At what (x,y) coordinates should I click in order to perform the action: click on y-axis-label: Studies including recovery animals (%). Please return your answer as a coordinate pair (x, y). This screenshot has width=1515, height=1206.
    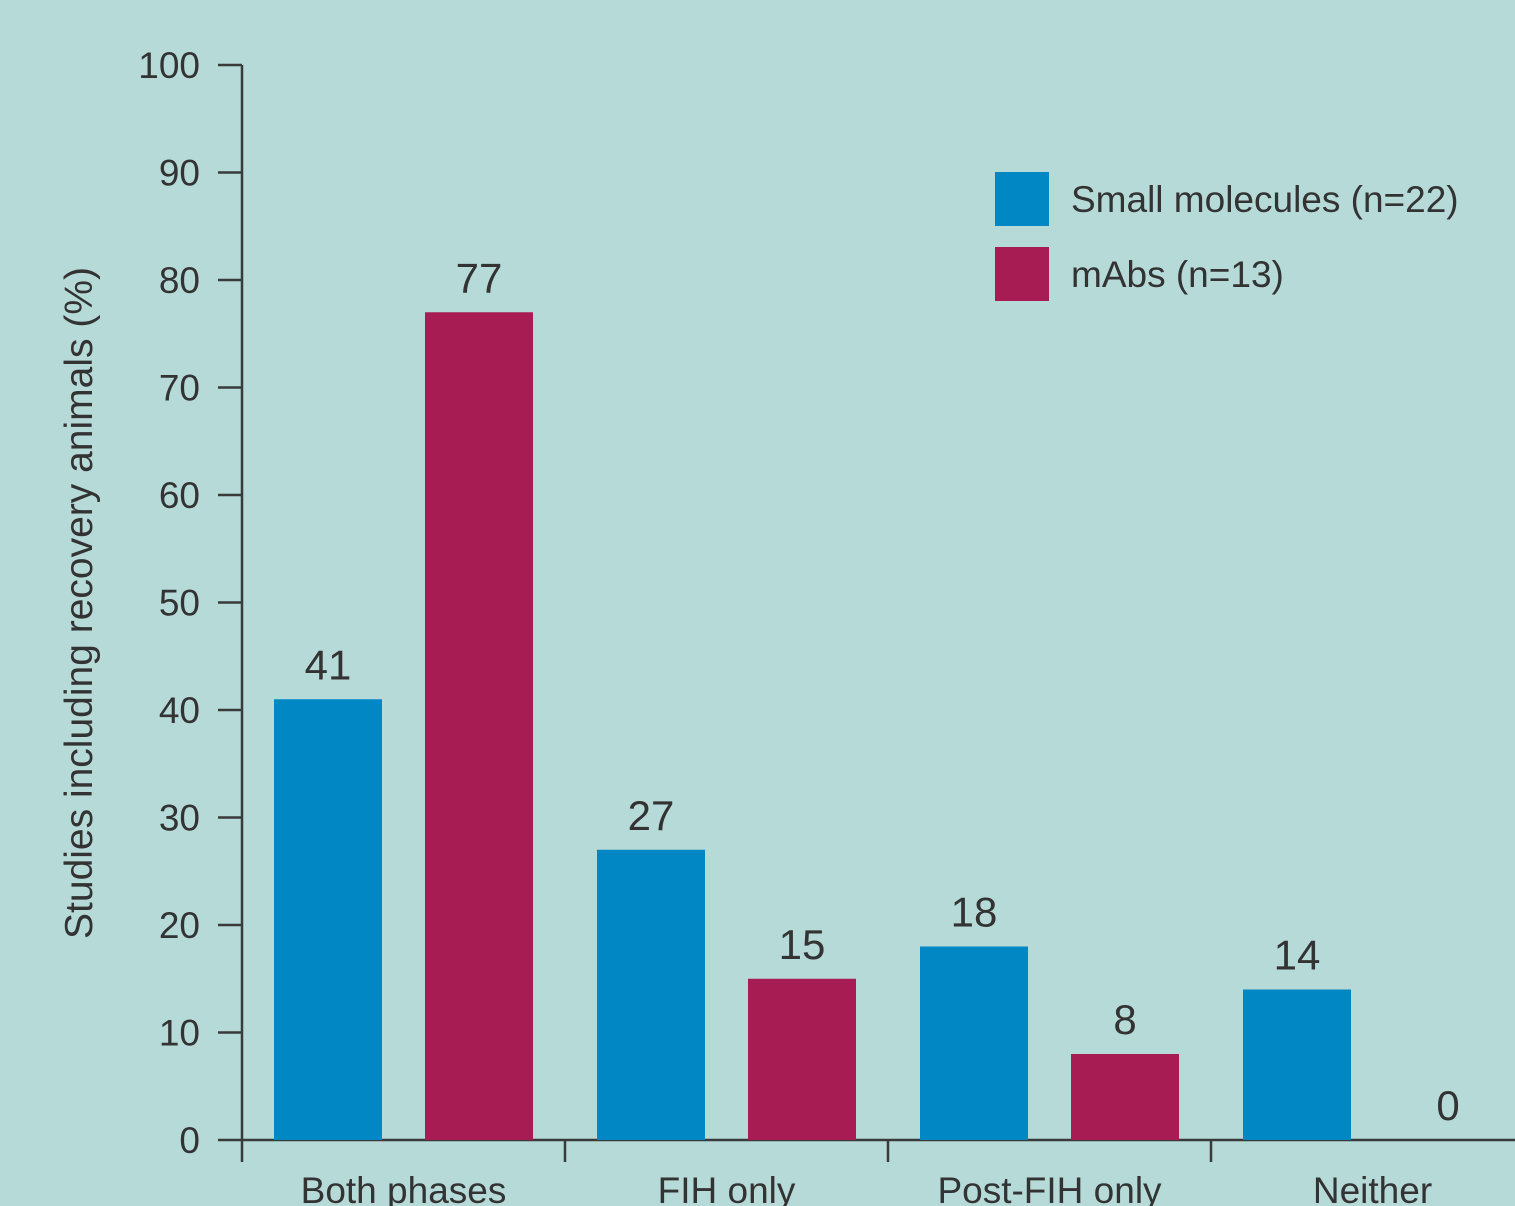
    Looking at the image, I should click on (79, 603).